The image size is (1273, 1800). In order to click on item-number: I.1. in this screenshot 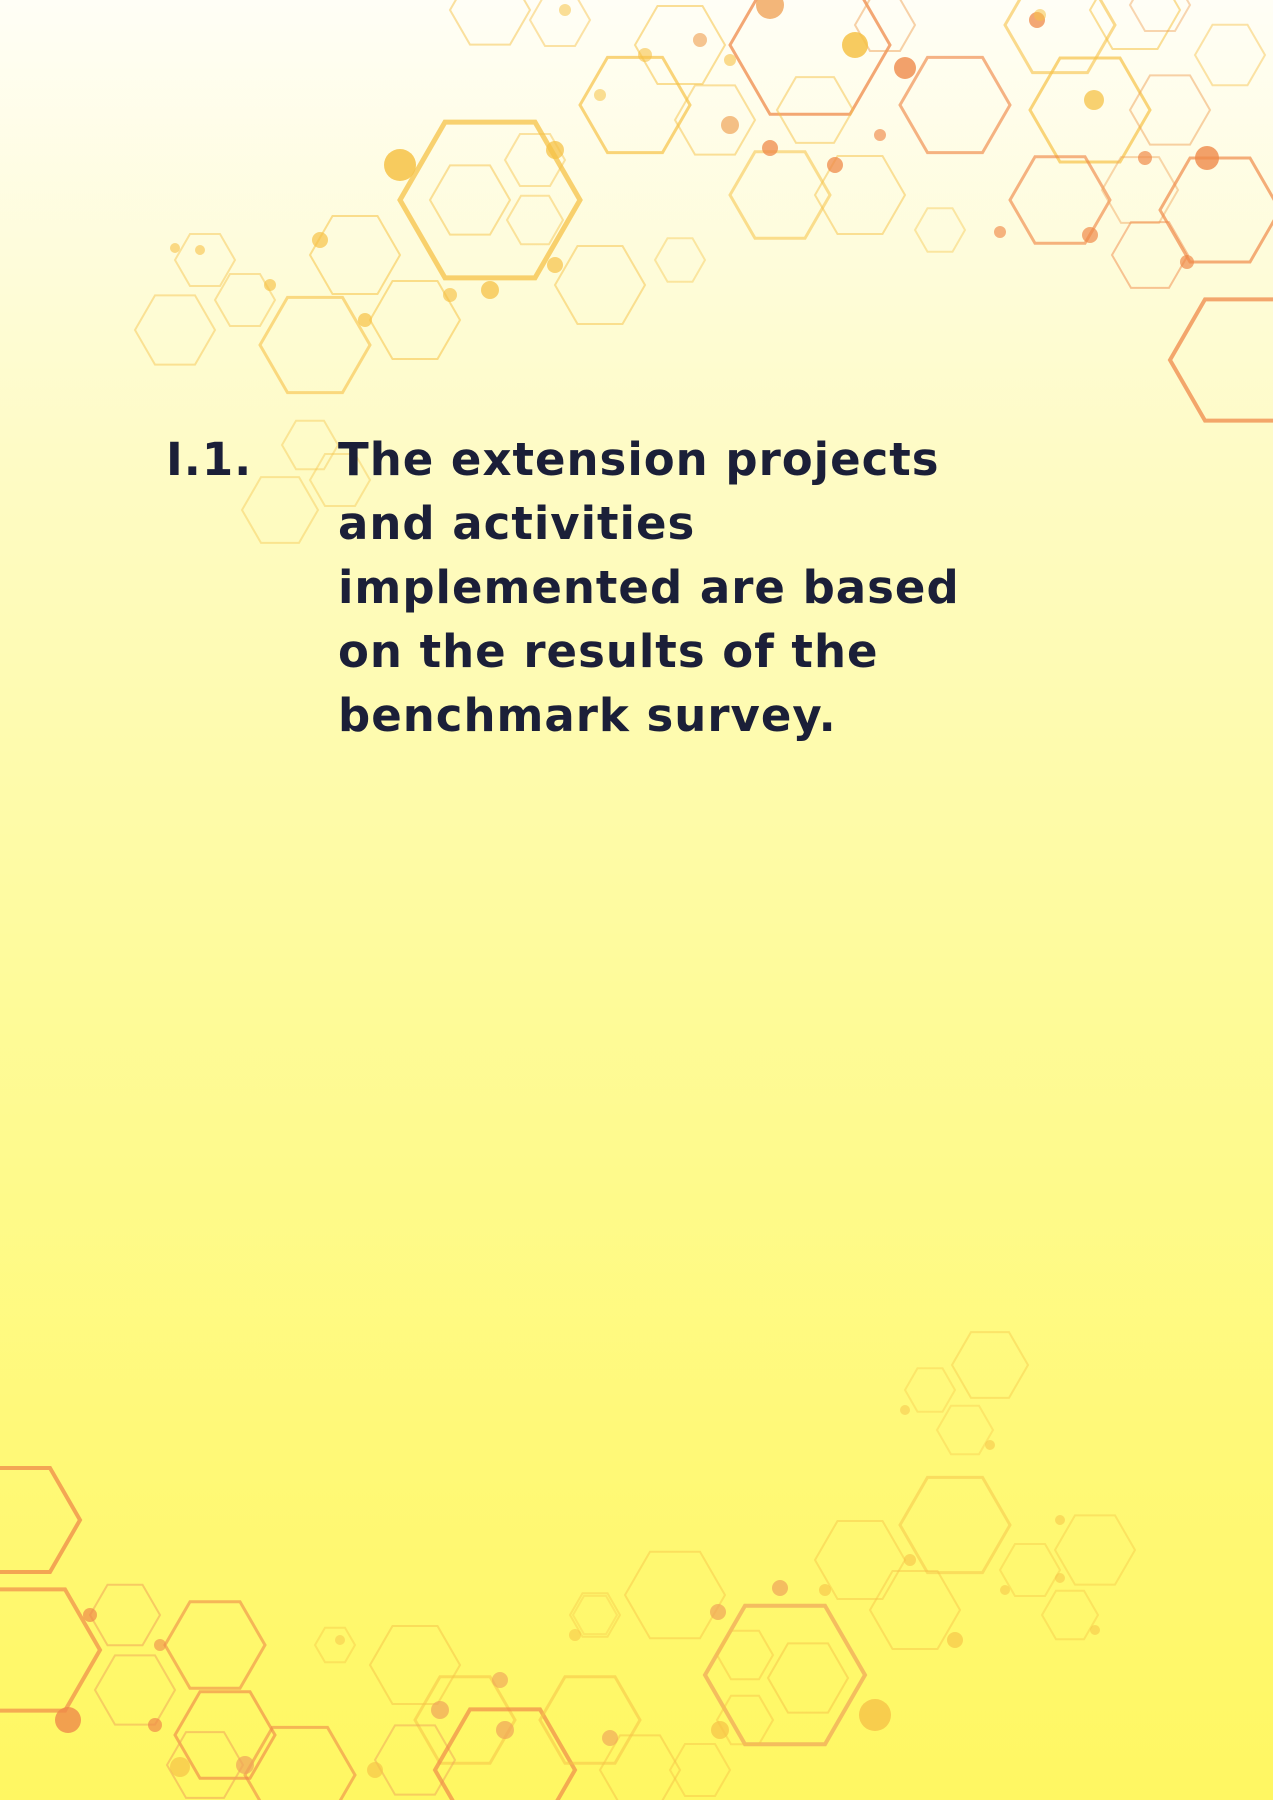, I will do `click(209, 459)`.